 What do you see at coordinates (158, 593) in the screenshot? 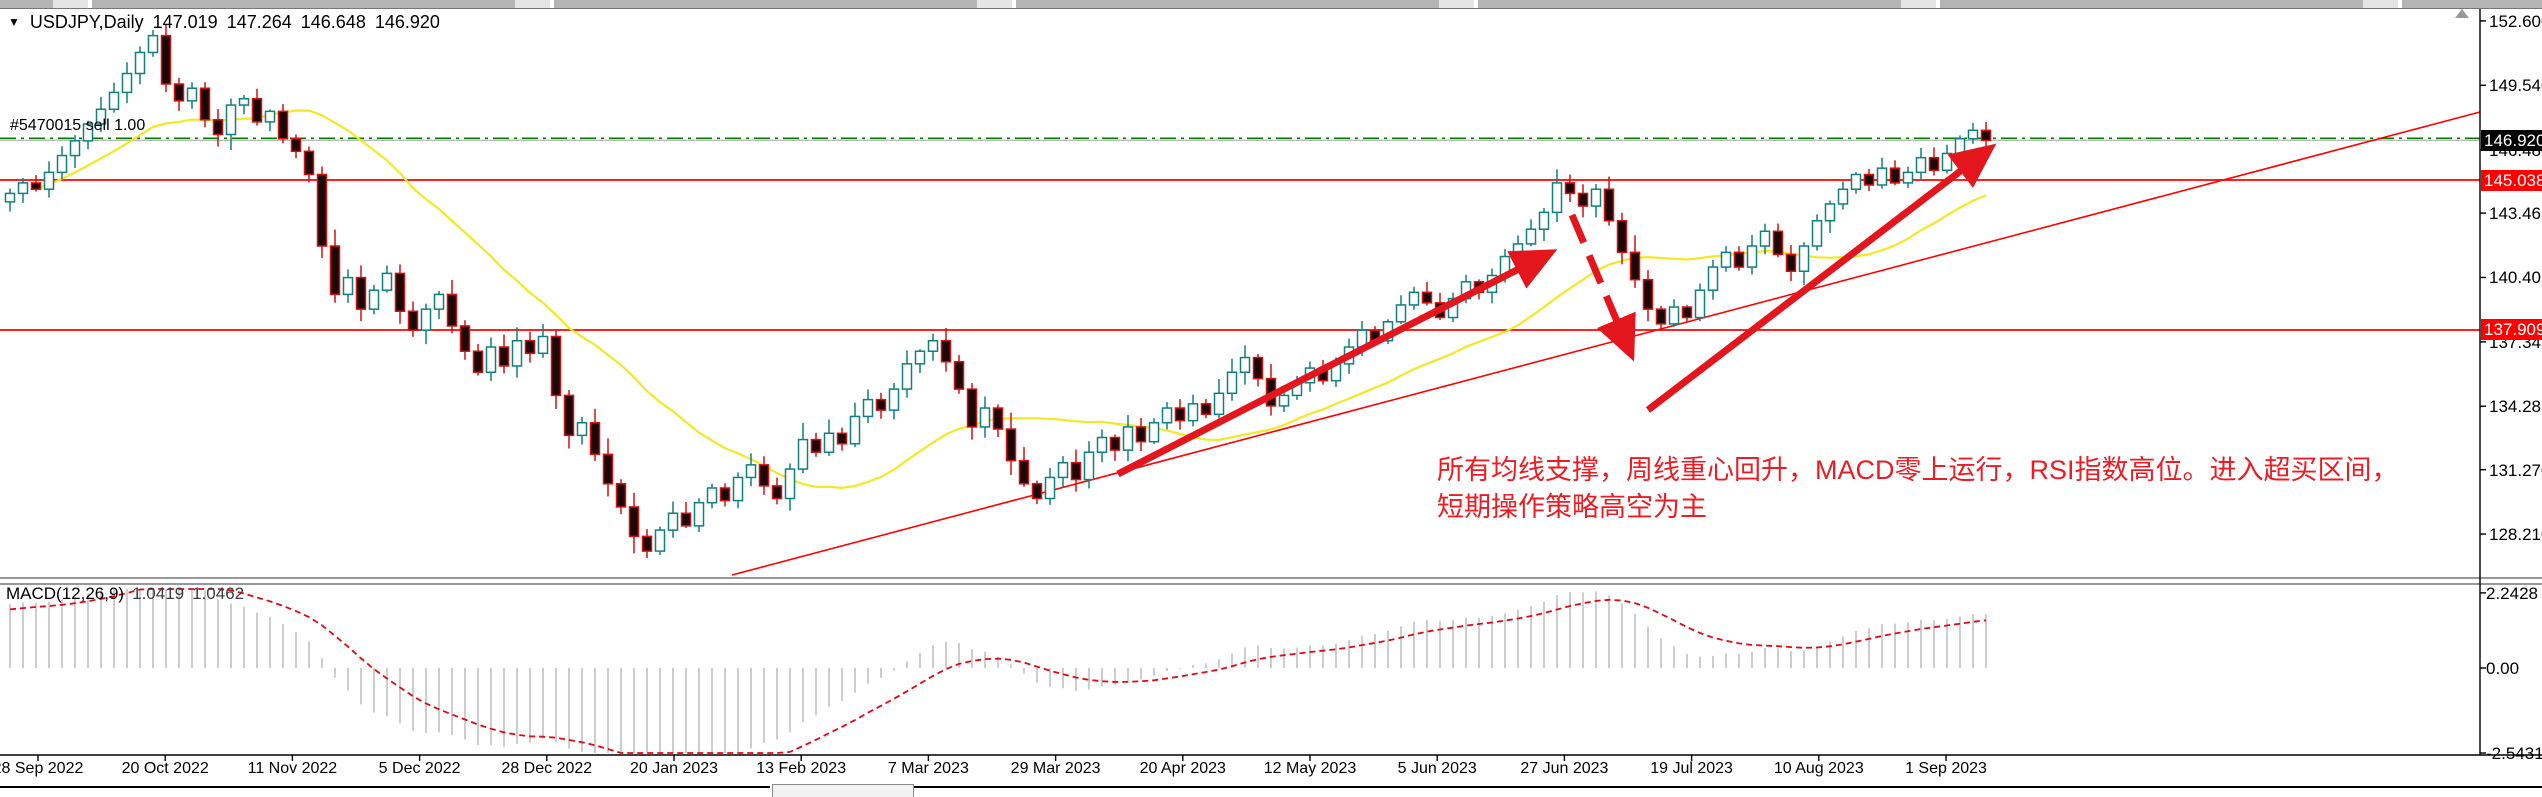
I see `macd-main-value: 1.0419` at bounding box center [158, 593].